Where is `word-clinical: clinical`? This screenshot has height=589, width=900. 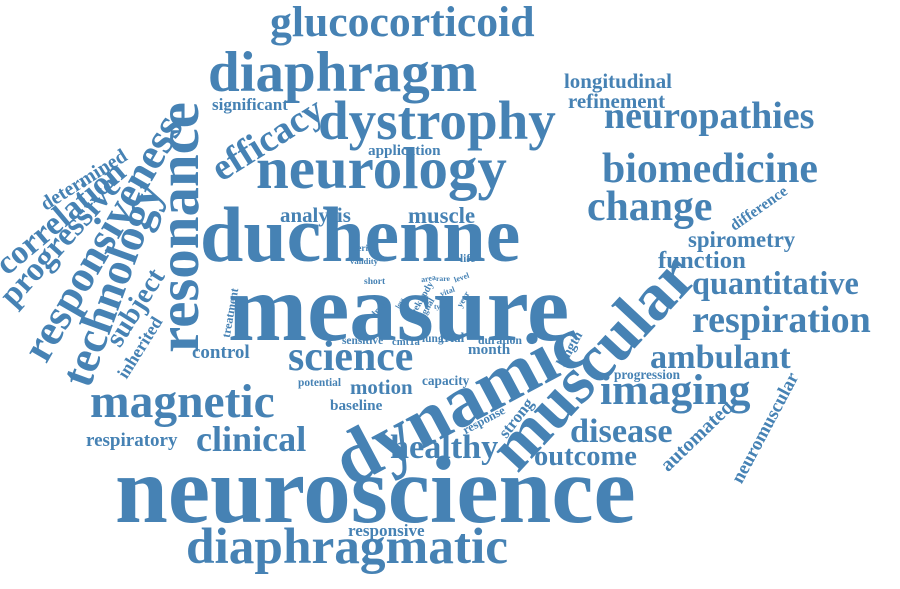
word-clinical: clinical is located at coordinates (251, 438).